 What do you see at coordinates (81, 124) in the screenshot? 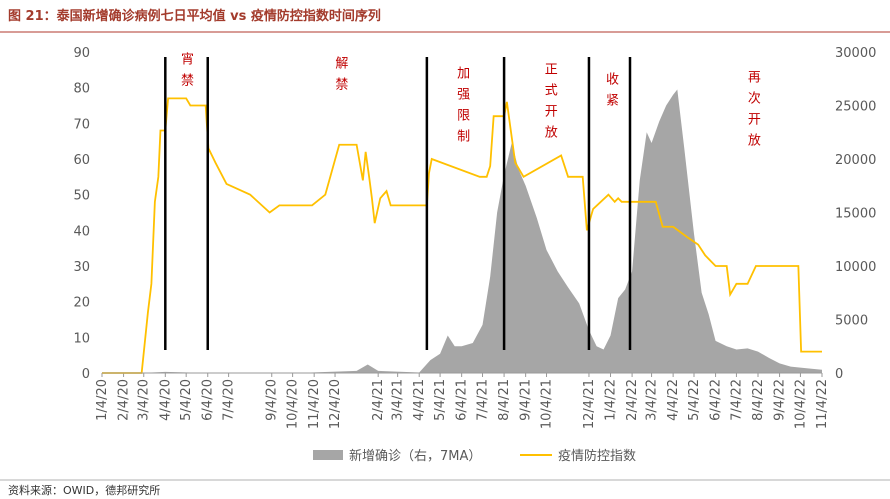
I see `y-tick-label: 70` at bounding box center [81, 124].